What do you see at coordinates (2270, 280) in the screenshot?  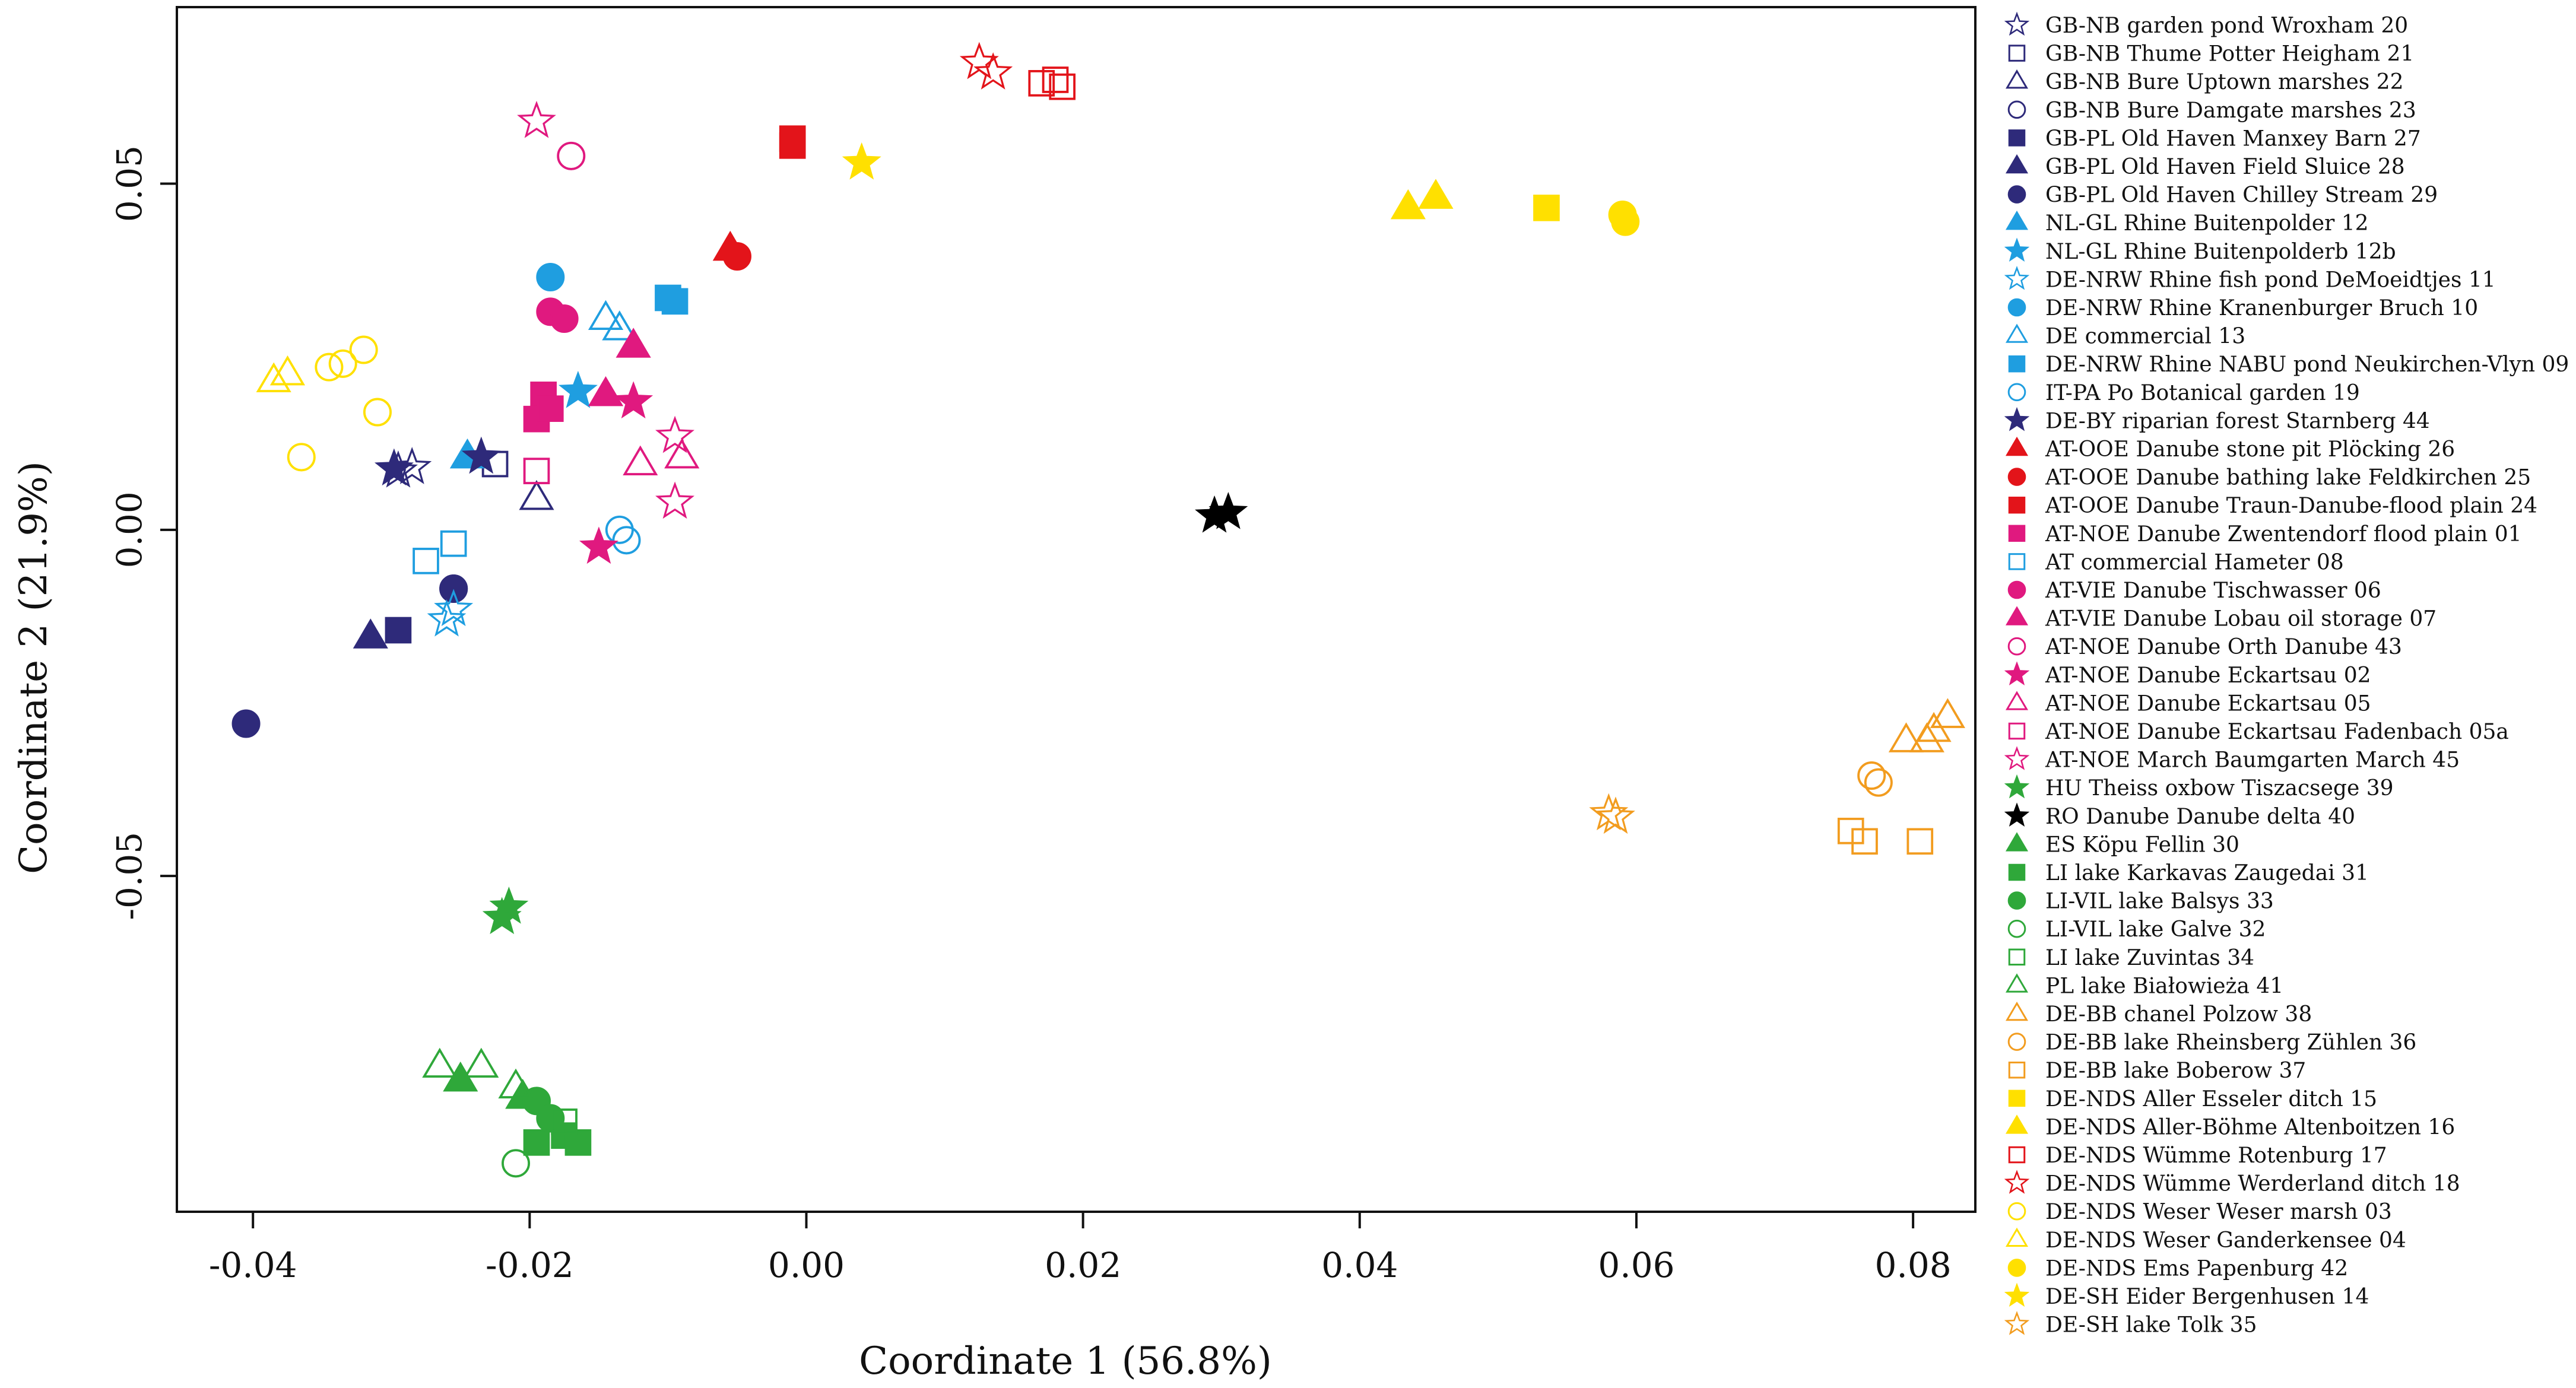 I see `legend-label: DE-NRW Rhine fish pond DeMoeidtjes 11` at bounding box center [2270, 280].